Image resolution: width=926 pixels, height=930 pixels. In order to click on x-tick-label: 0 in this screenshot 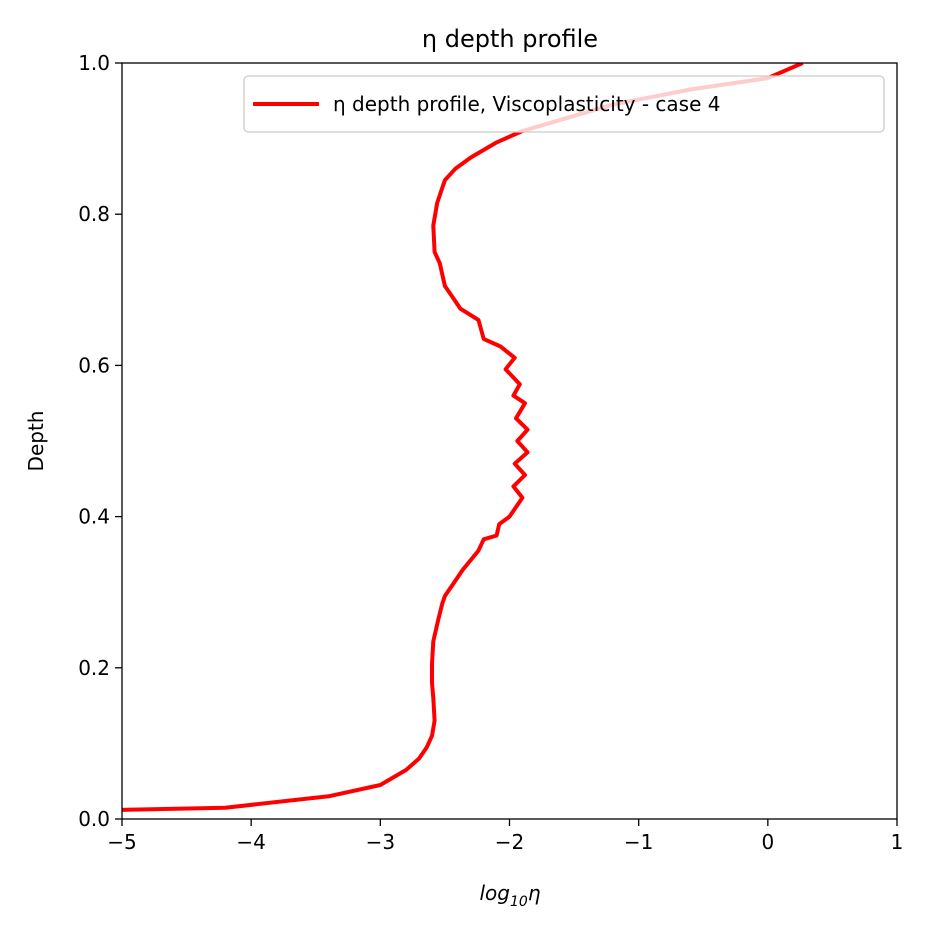, I will do `click(767, 842)`.